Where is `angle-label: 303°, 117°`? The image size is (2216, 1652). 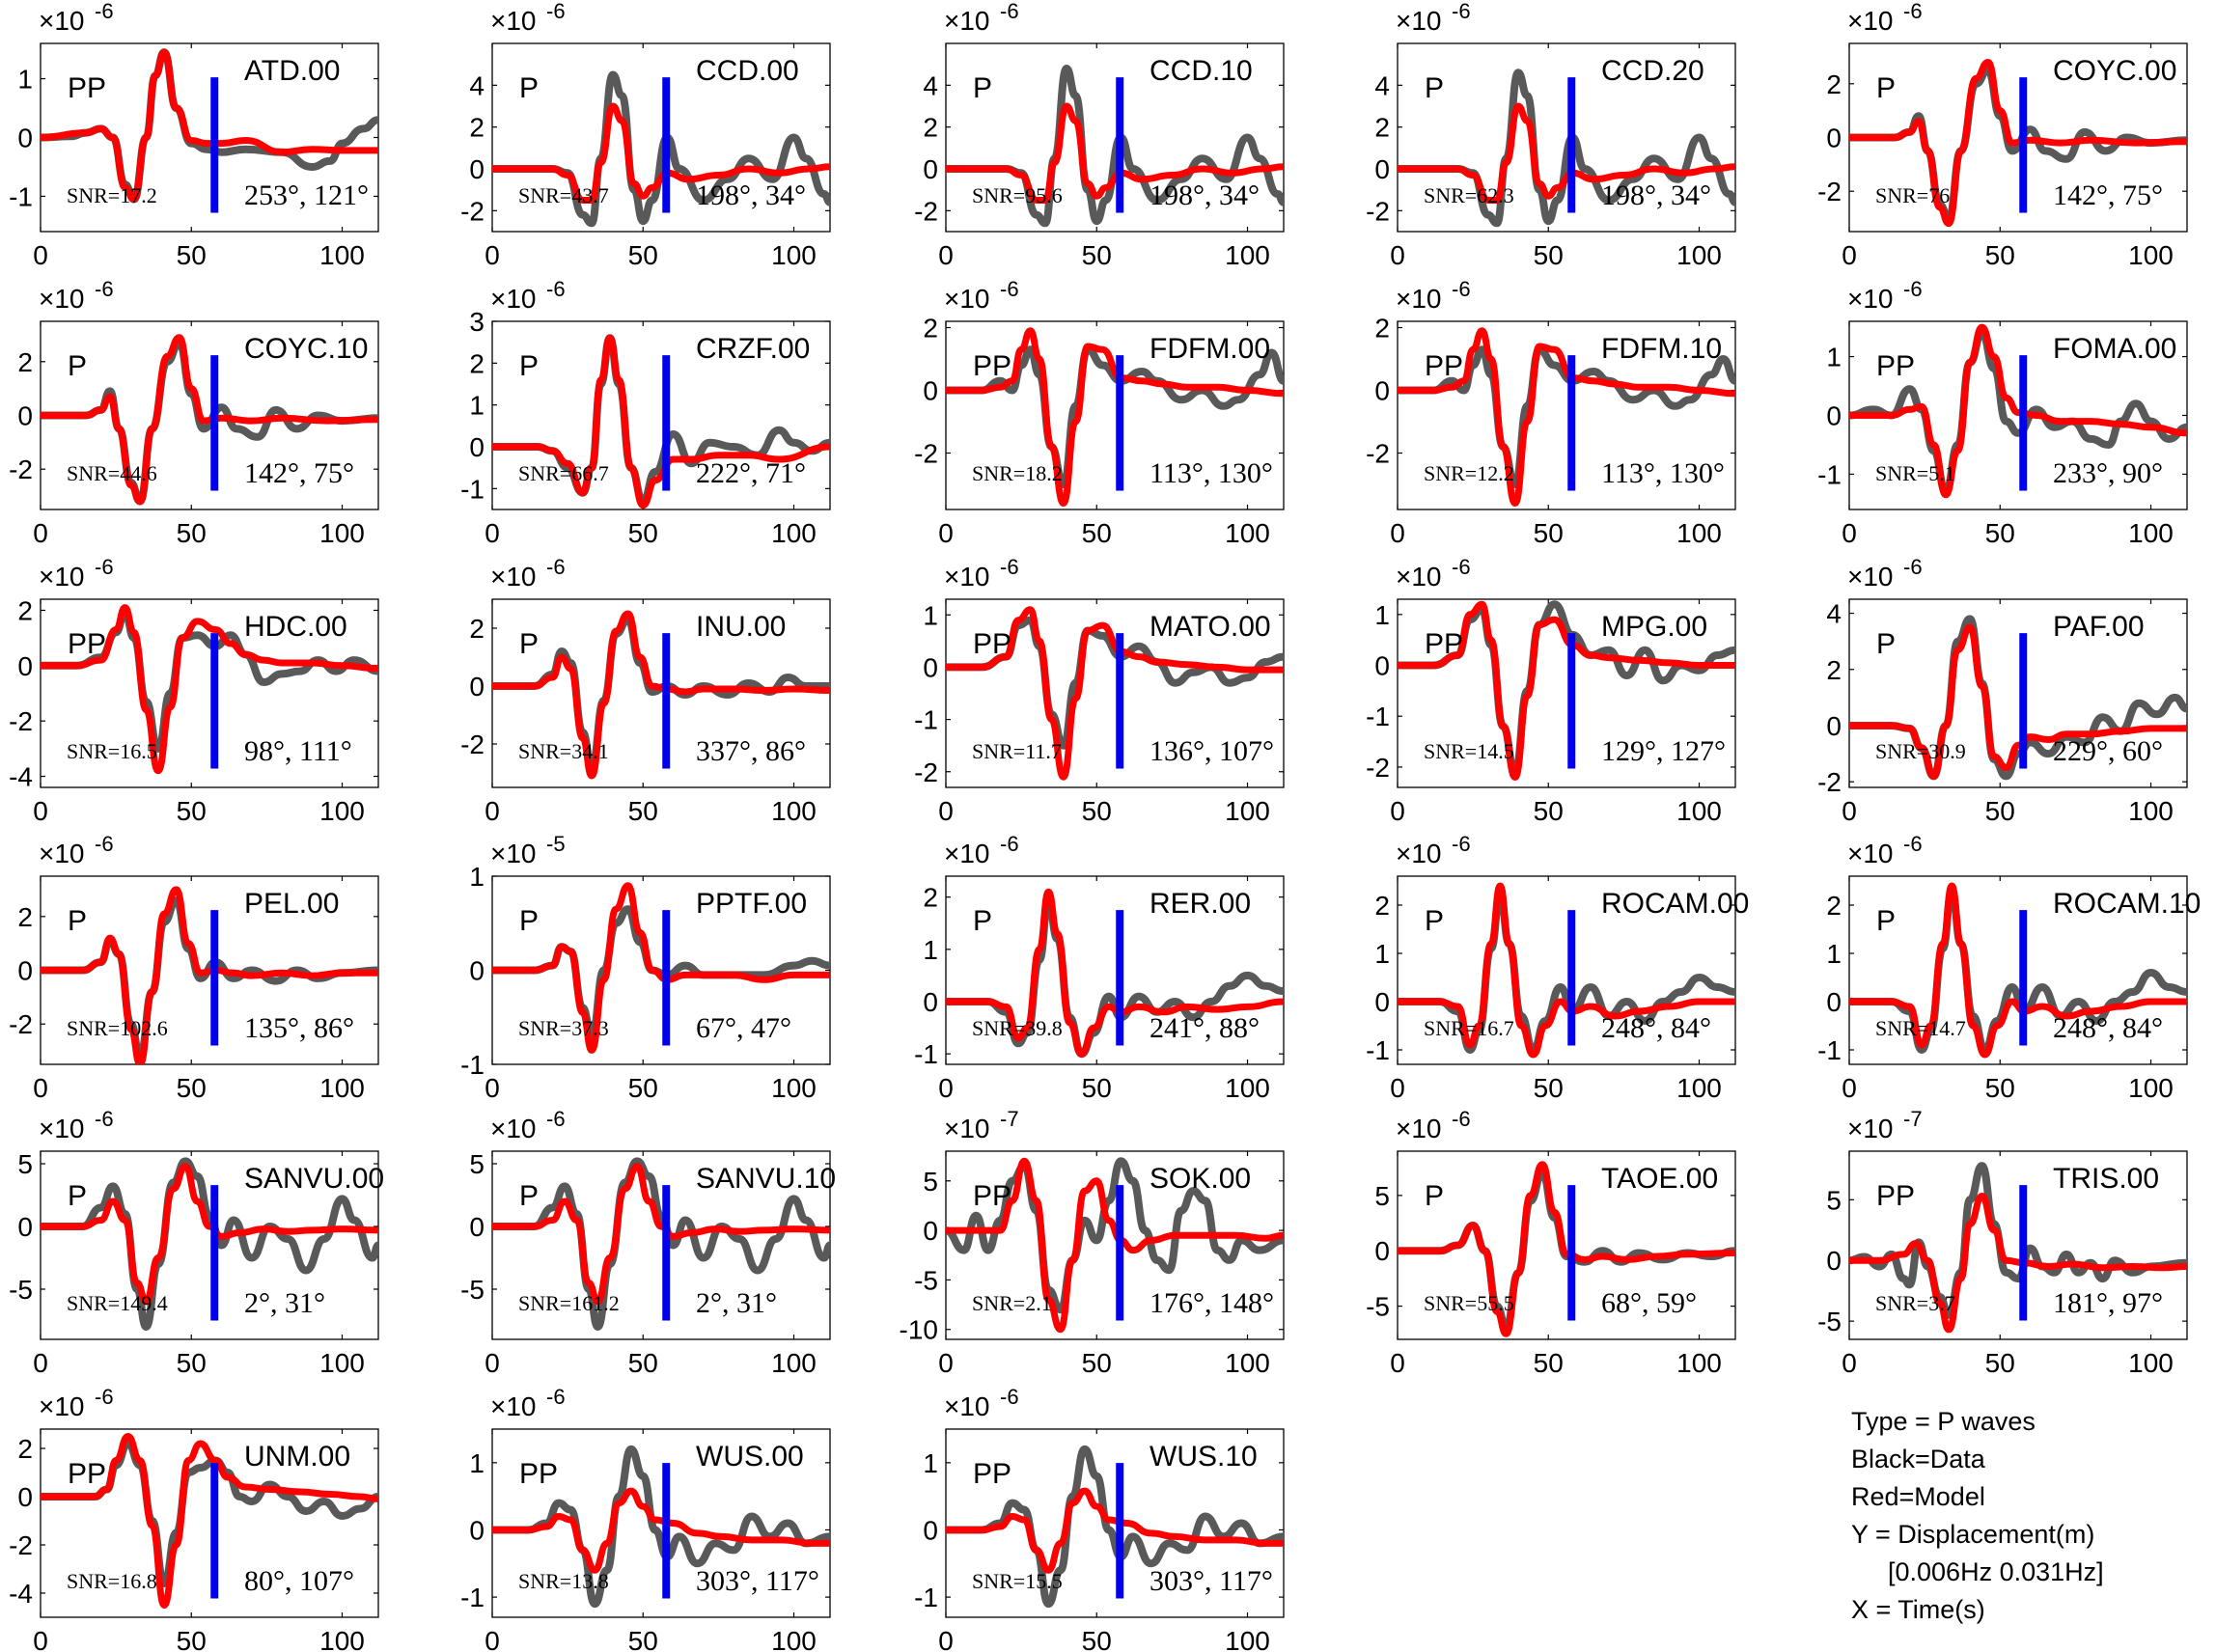
angle-label: 303°, 117° is located at coordinates (757, 1581).